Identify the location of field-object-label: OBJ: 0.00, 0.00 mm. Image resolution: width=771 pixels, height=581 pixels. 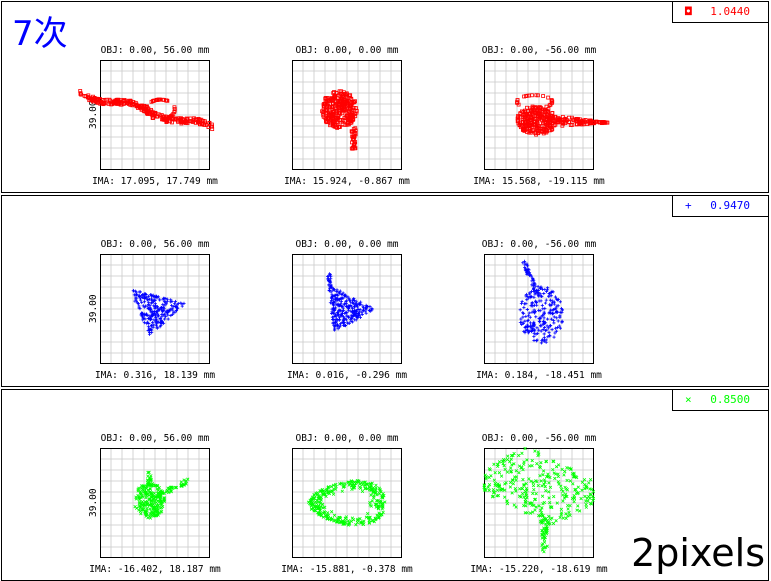
(347, 50).